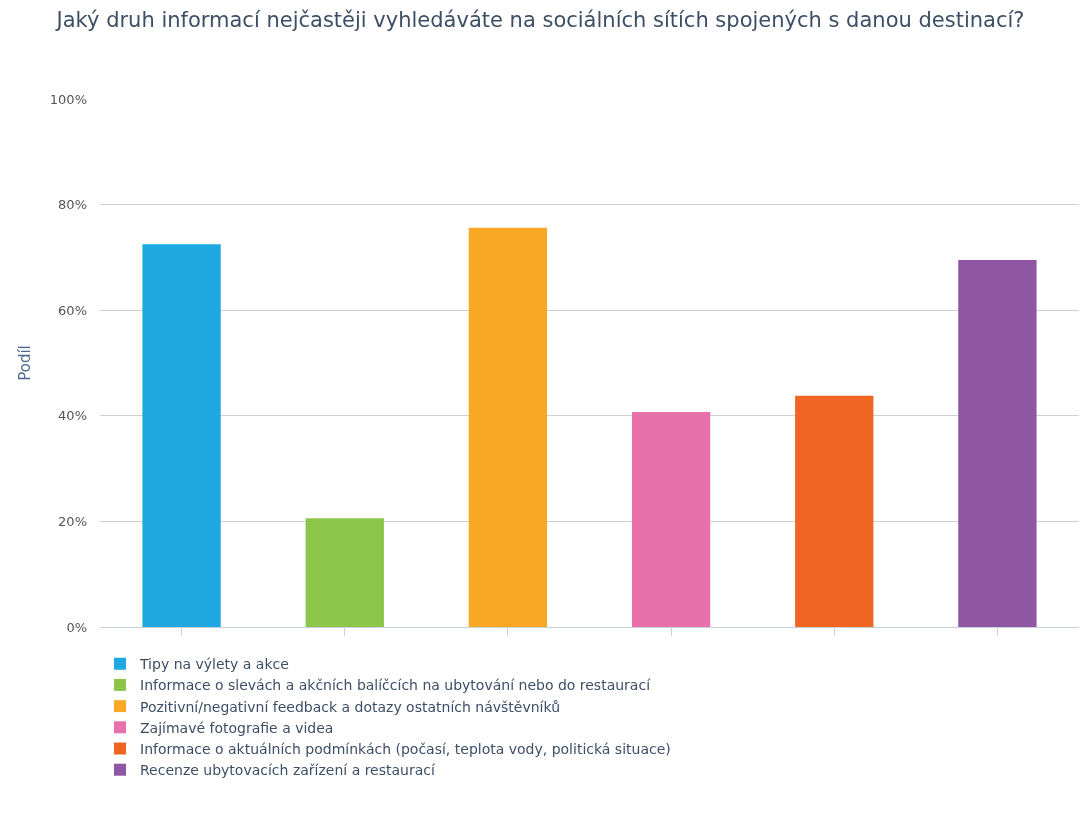 Image resolution: width=1081 pixels, height=820 pixels. Describe the element at coordinates (214, 664) in the screenshot. I see `legend-label: Tipy na výlety a akce` at that location.